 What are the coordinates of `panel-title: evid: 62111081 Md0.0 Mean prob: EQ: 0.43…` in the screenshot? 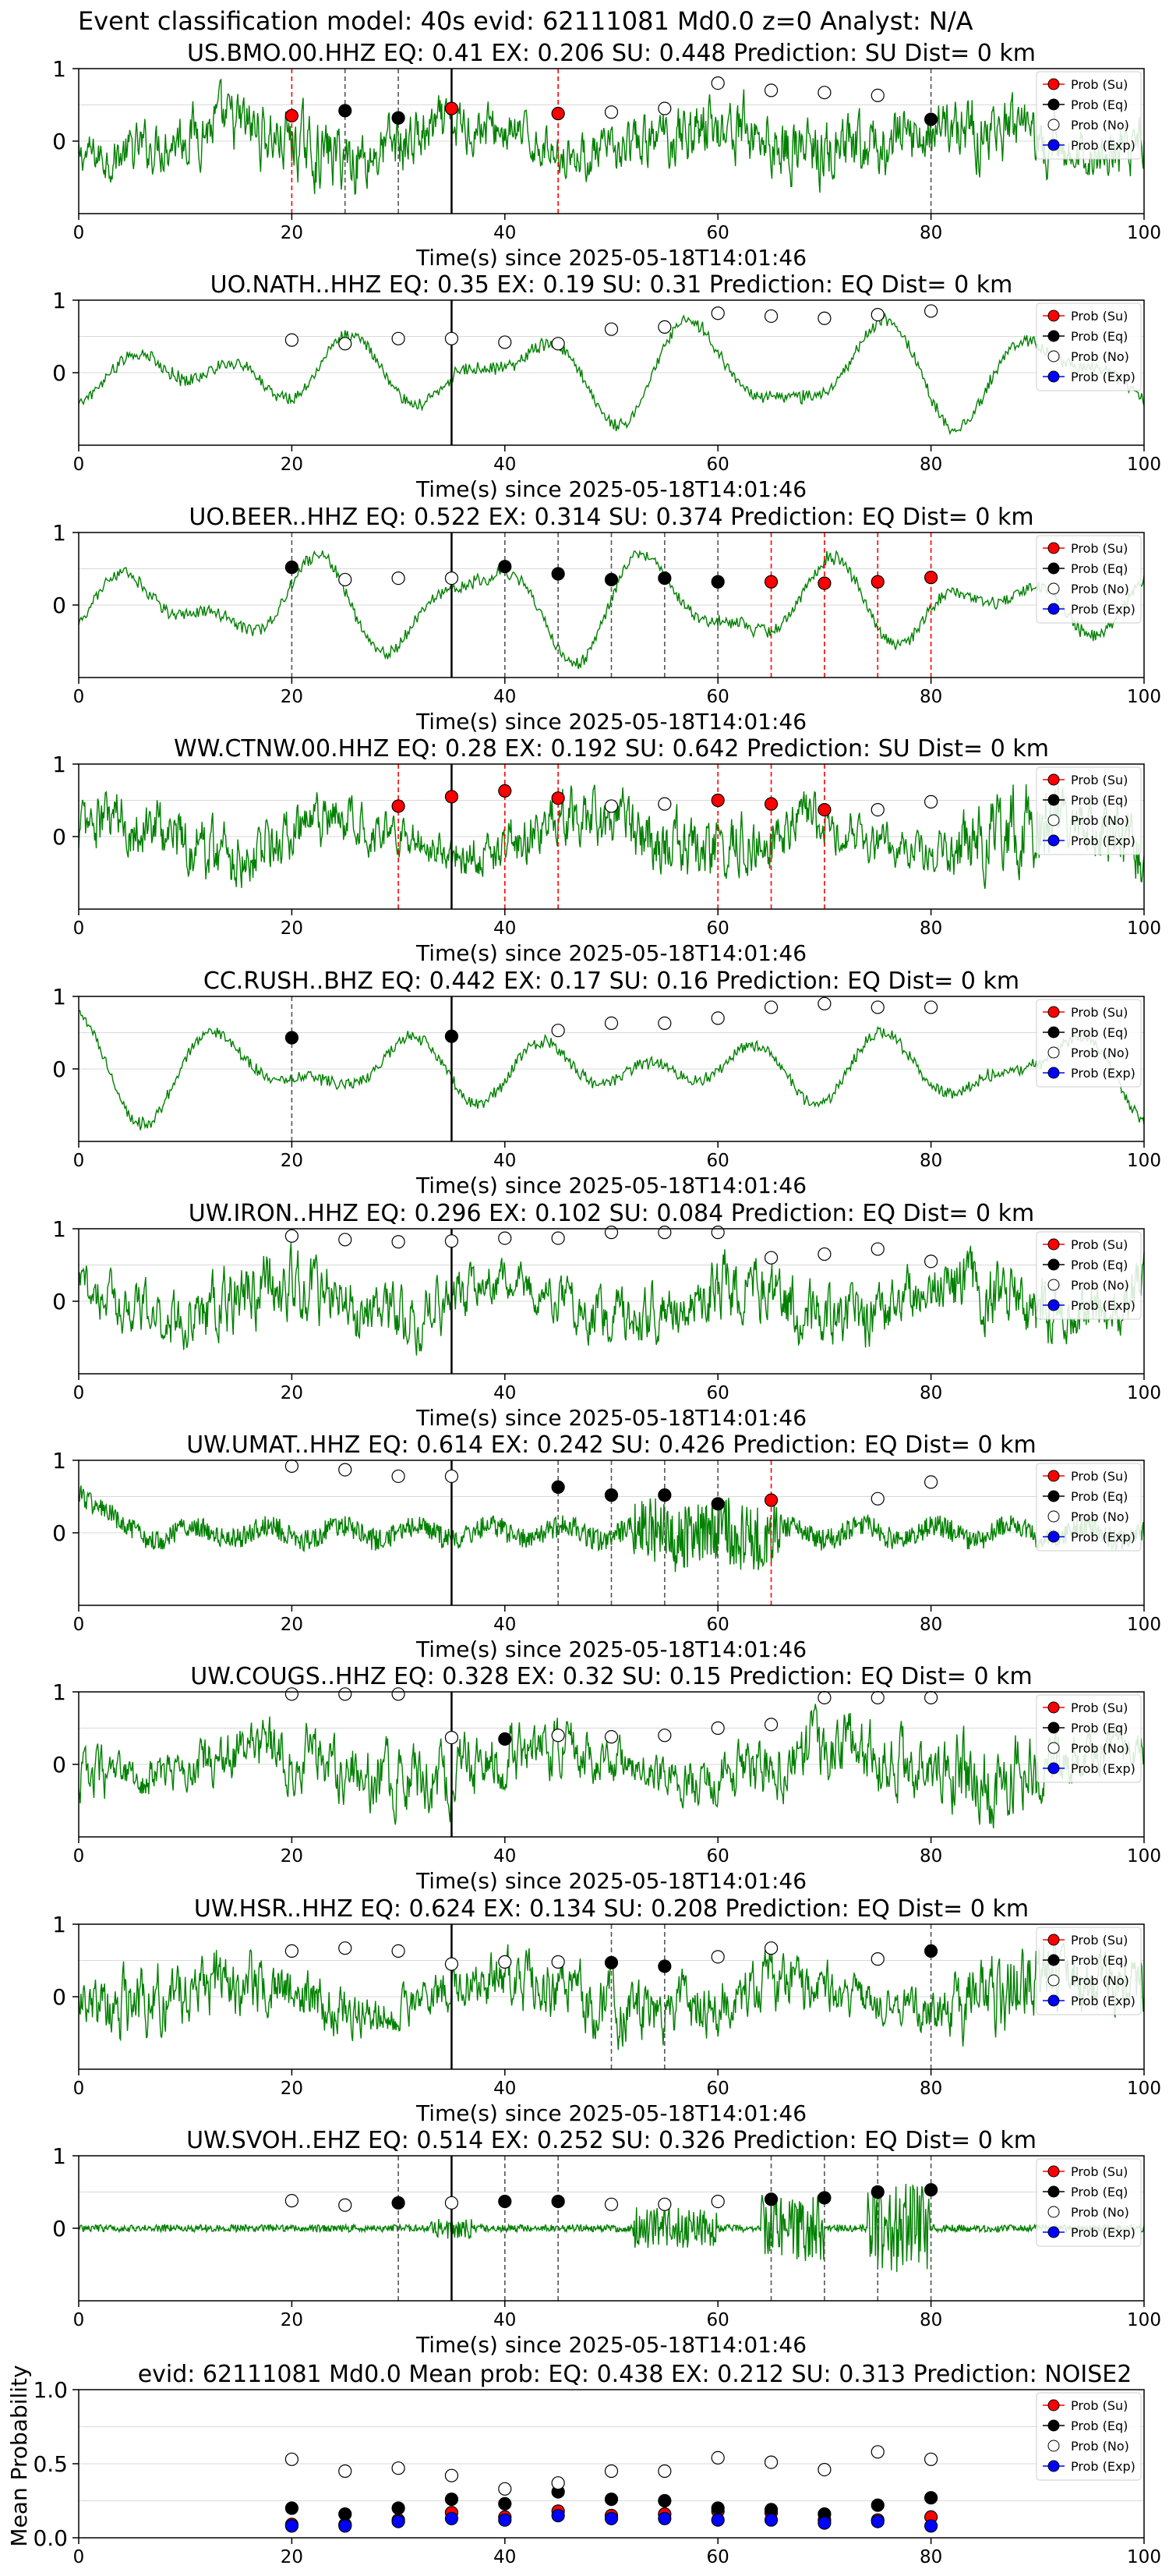 It's located at (635, 2374).